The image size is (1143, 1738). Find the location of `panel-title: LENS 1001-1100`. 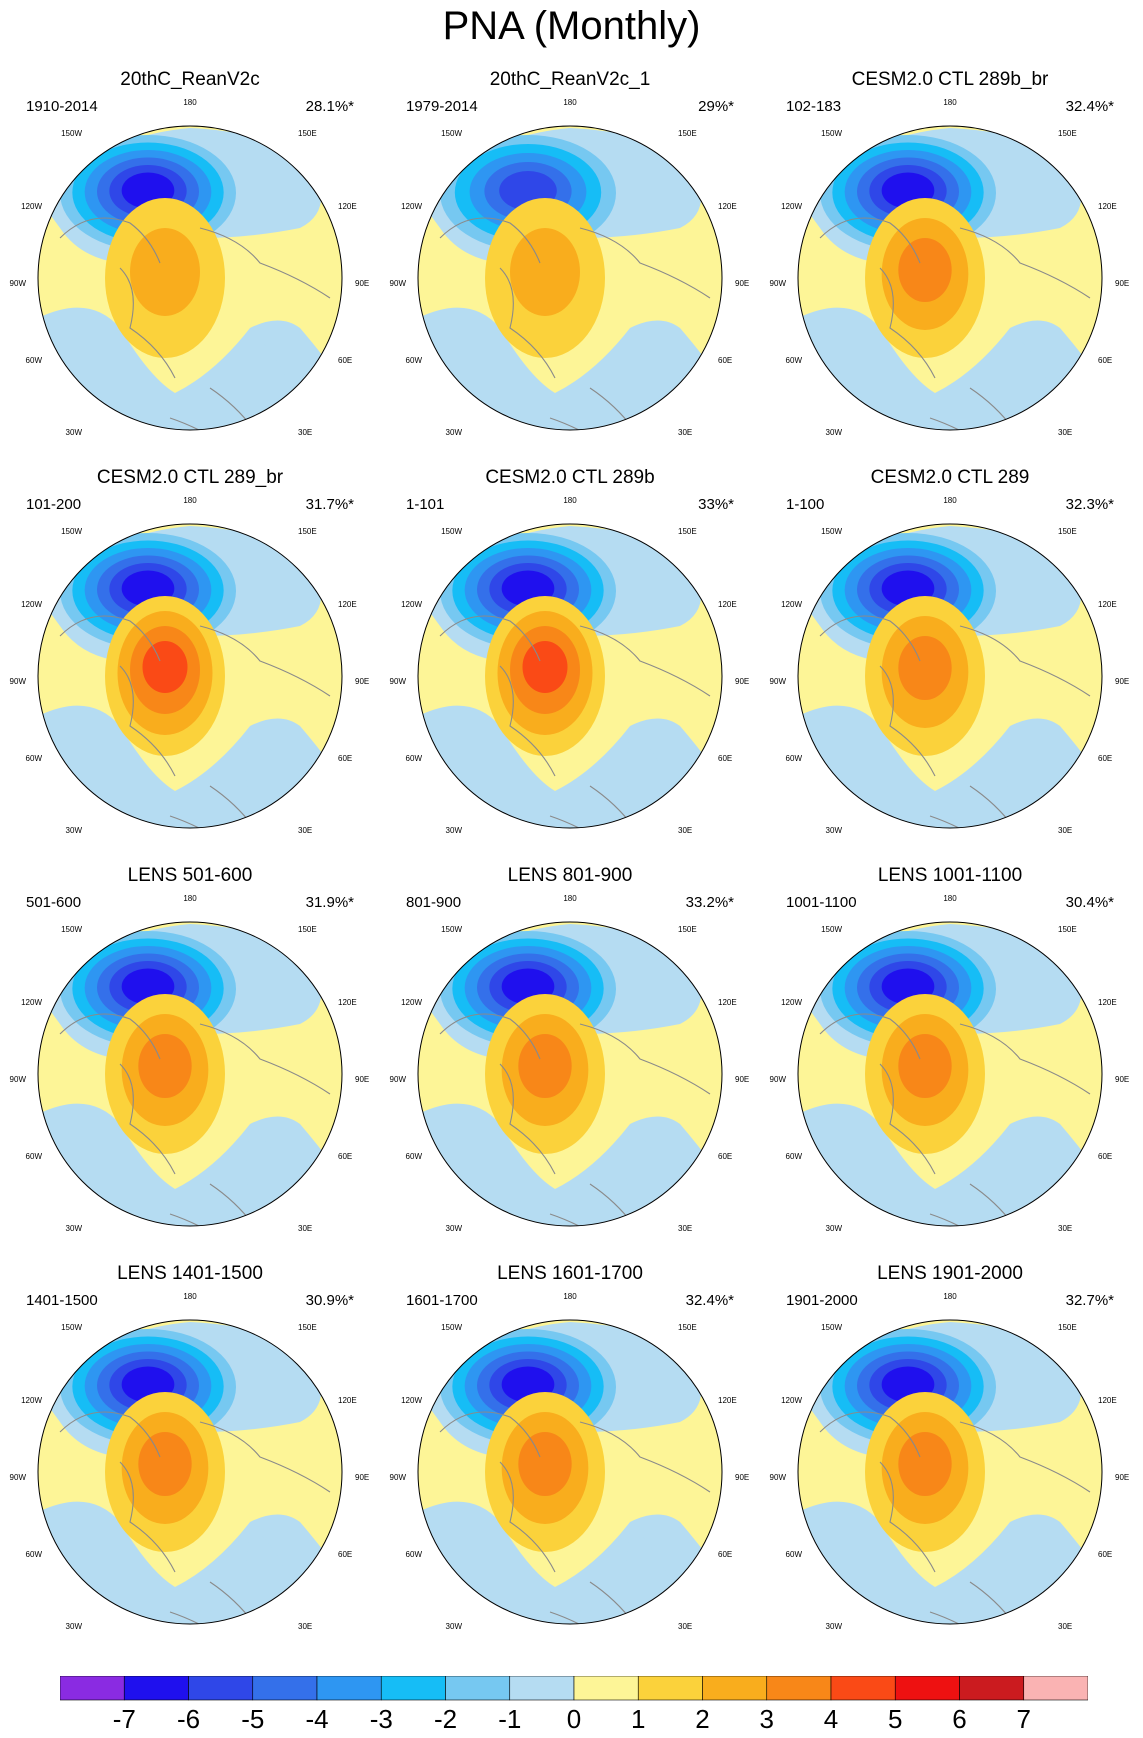

panel-title: LENS 1001-1100 is located at coordinates (950, 875).